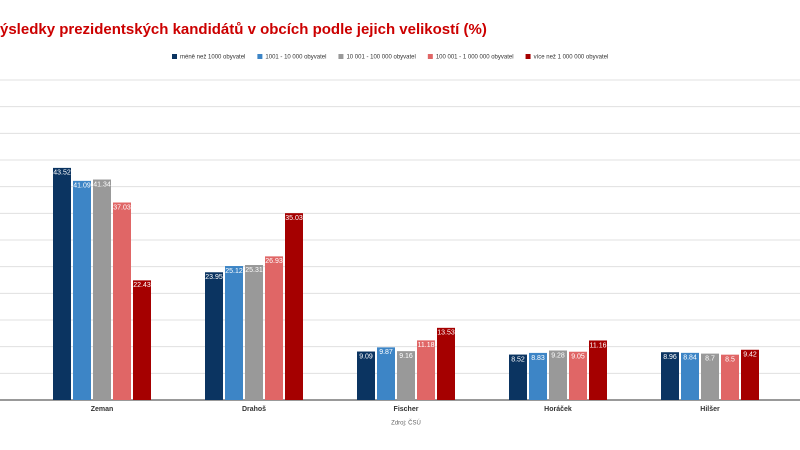 This screenshot has width=800, height=450. Describe the element at coordinates (750, 355) in the screenshot. I see `value-label: 9.42` at that location.